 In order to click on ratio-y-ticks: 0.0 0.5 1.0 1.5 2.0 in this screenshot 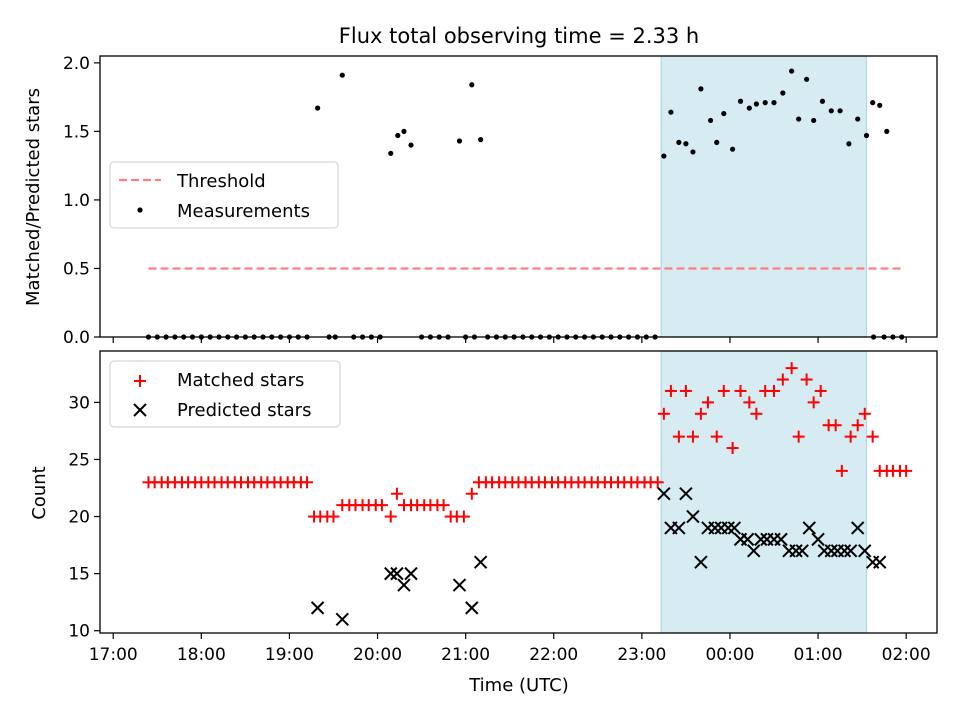, I will do `click(81, 201)`.